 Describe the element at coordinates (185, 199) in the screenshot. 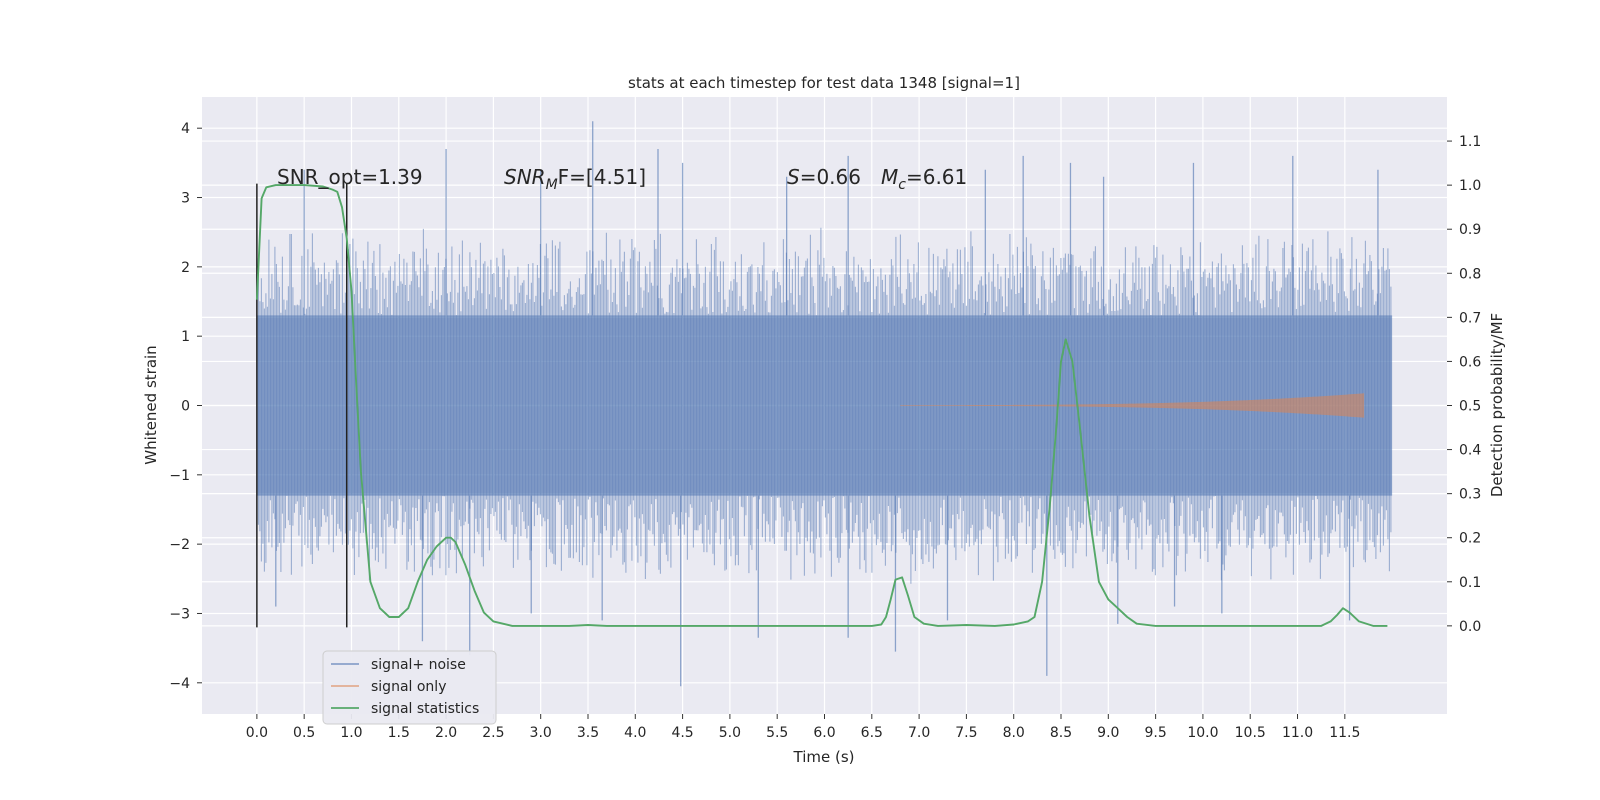

I see `y-left-tick-label-7: 3` at that location.